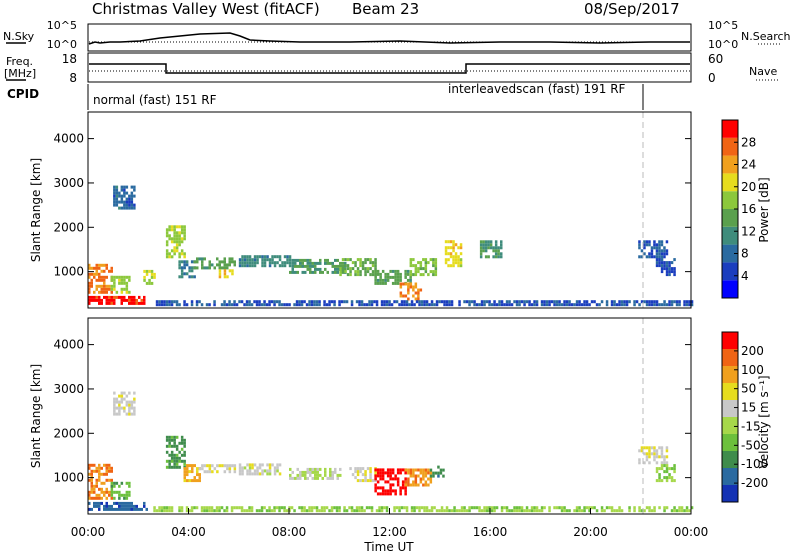  Describe the element at coordinates (691, 532) in the screenshot. I see `xtick-label: 00:00` at that location.